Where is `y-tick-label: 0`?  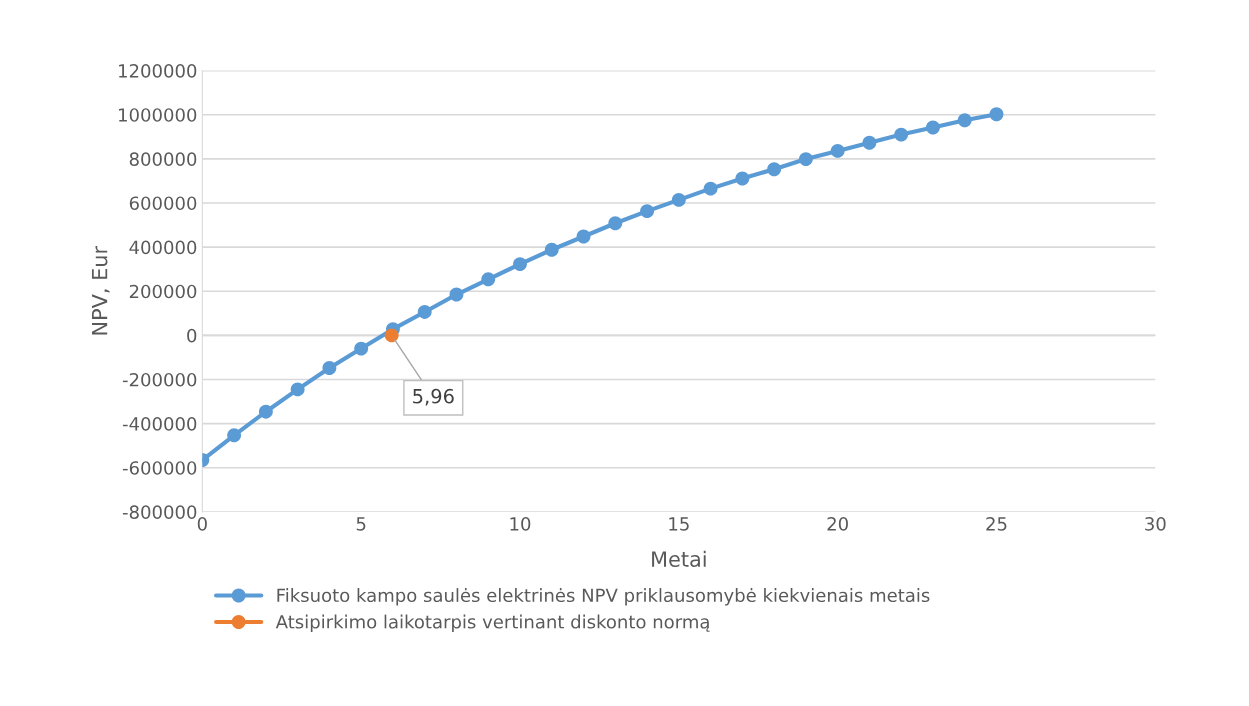
y-tick-label: 0 is located at coordinates (192, 335).